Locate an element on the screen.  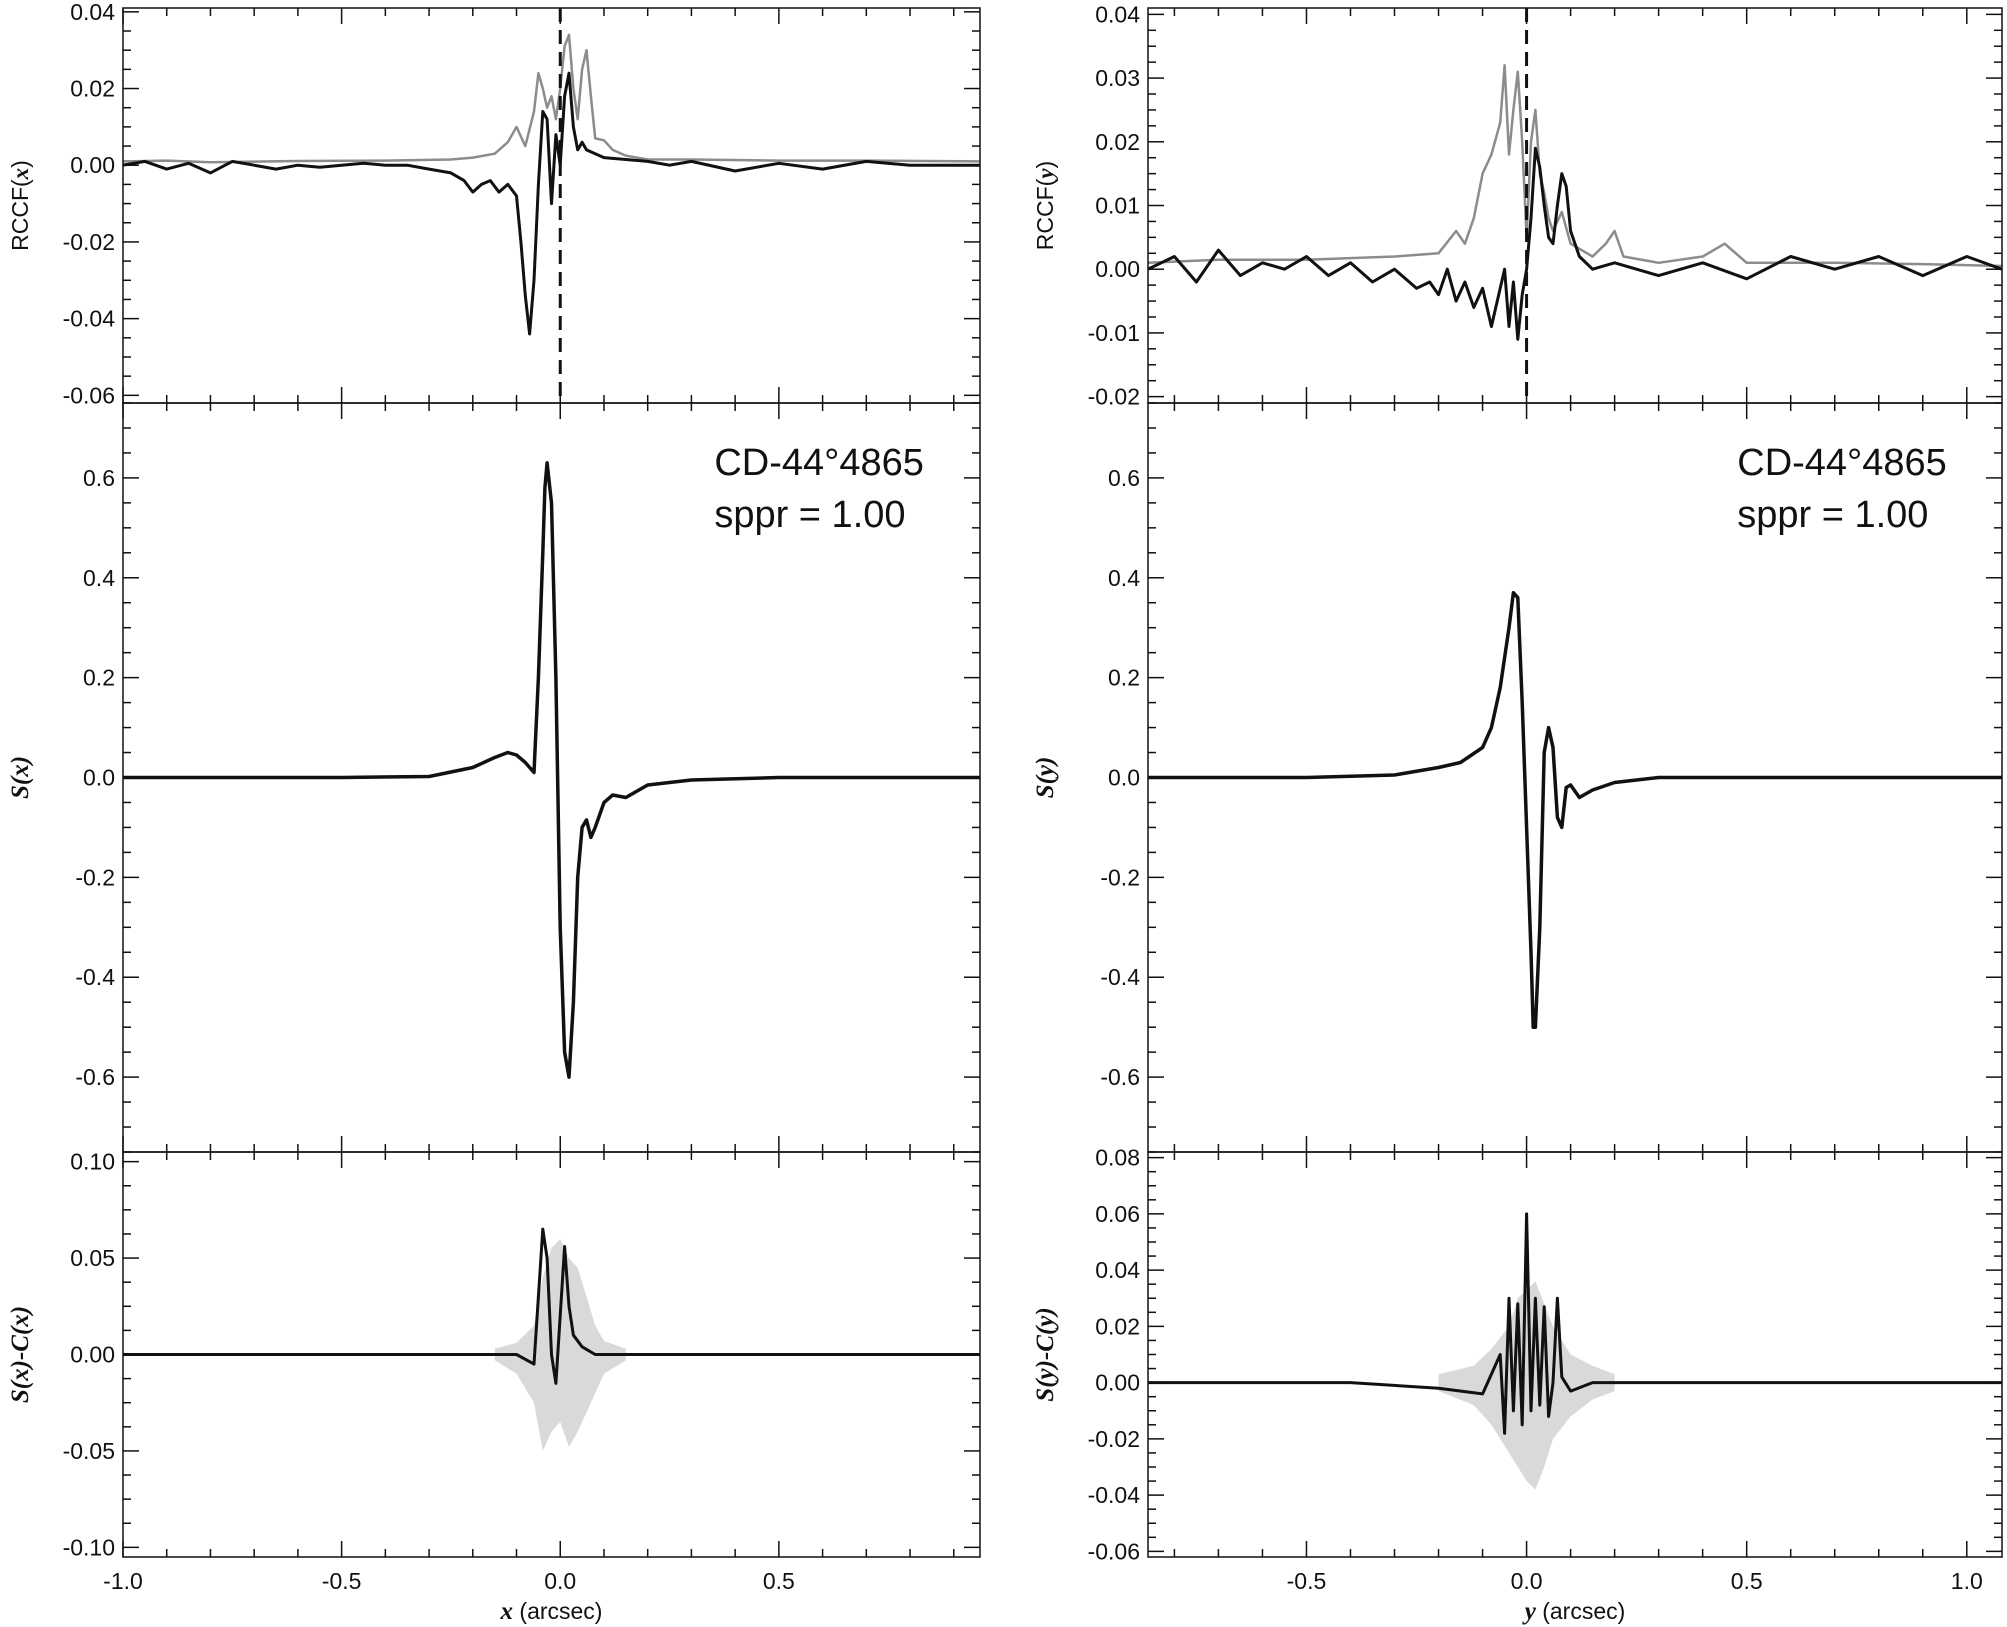
right-rccf-frame is located at coordinates (1575, 205).